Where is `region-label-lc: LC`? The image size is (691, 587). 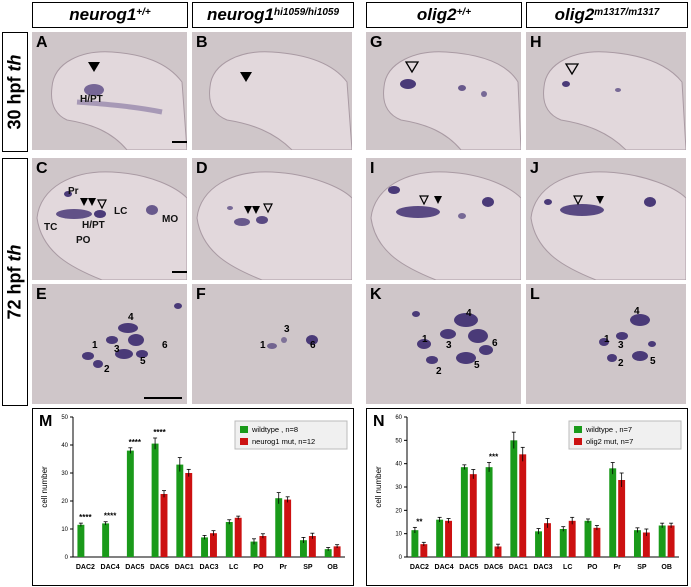 region-label-lc: LC is located at coordinates (121, 211).